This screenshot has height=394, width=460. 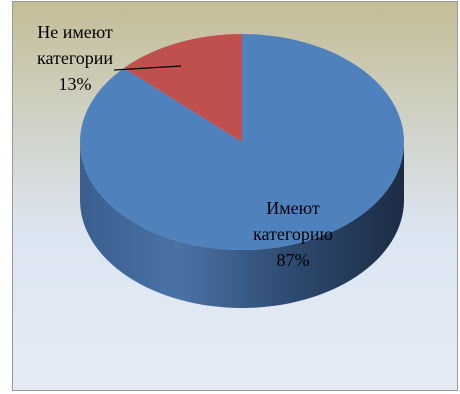 What do you see at coordinates (293, 260) in the screenshot?
I see `slice-label-large-percent: 87%` at bounding box center [293, 260].